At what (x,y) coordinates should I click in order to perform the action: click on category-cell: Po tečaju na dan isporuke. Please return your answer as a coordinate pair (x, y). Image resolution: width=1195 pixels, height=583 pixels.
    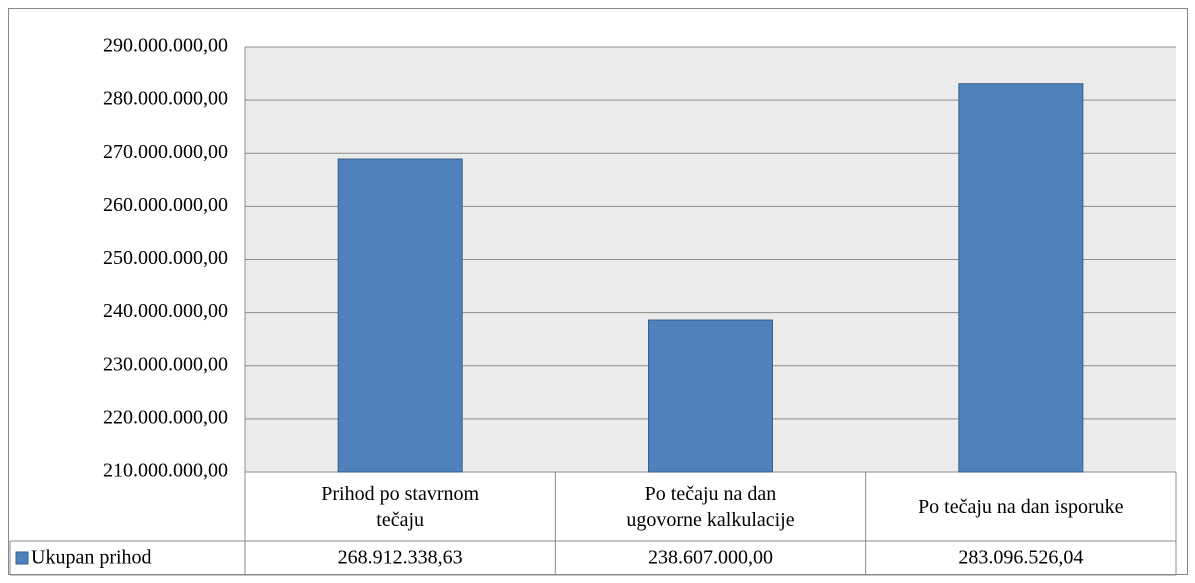
    Looking at the image, I should click on (1021, 506).